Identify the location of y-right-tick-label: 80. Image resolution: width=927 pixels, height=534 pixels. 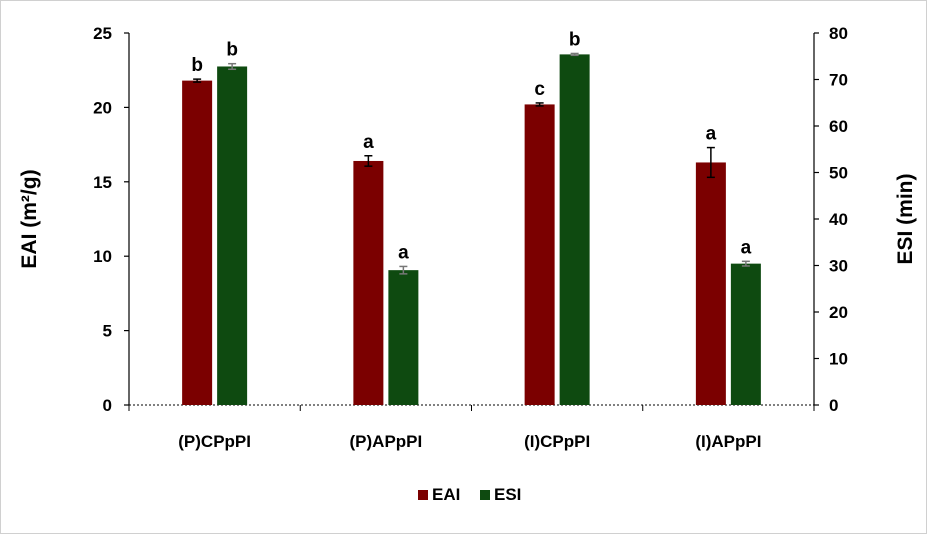
(838, 33).